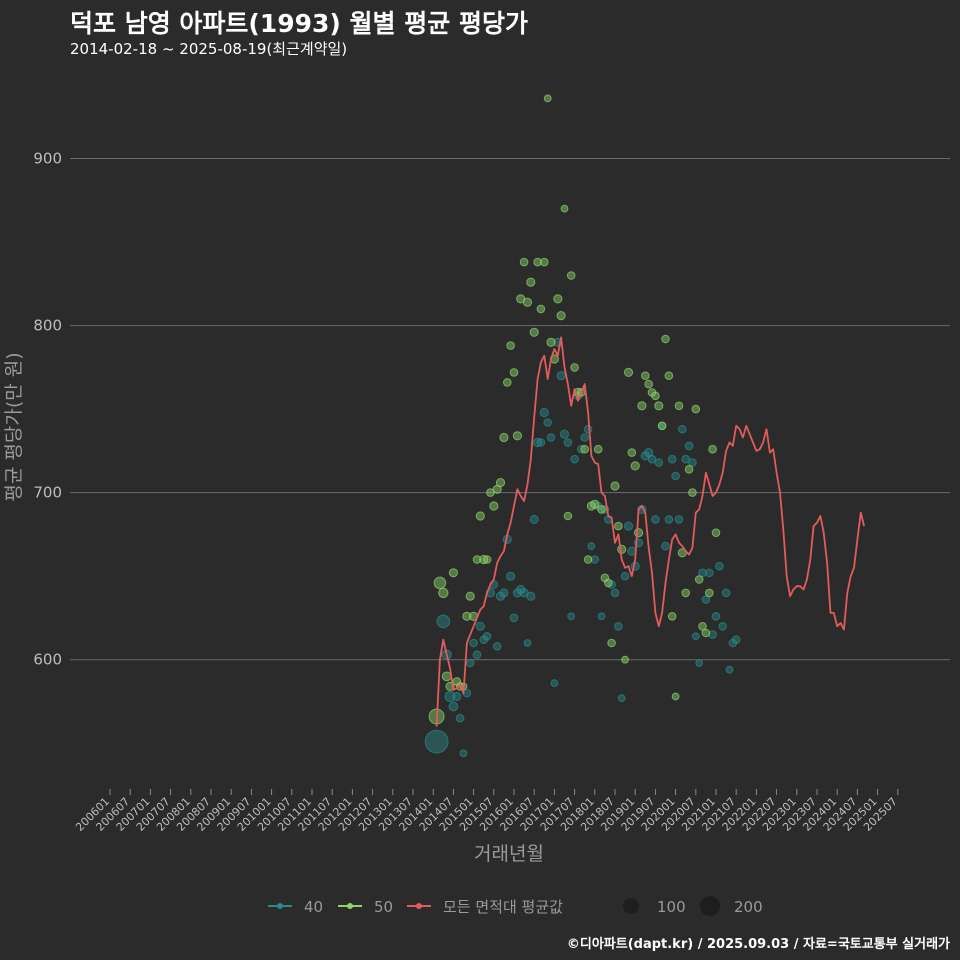 This screenshot has height=960, width=960. Describe the element at coordinates (209, 49) in the screenshot. I see `chart-subtitle: 2014-02-18 ~ 2025-08-19(최근계약일)` at that location.